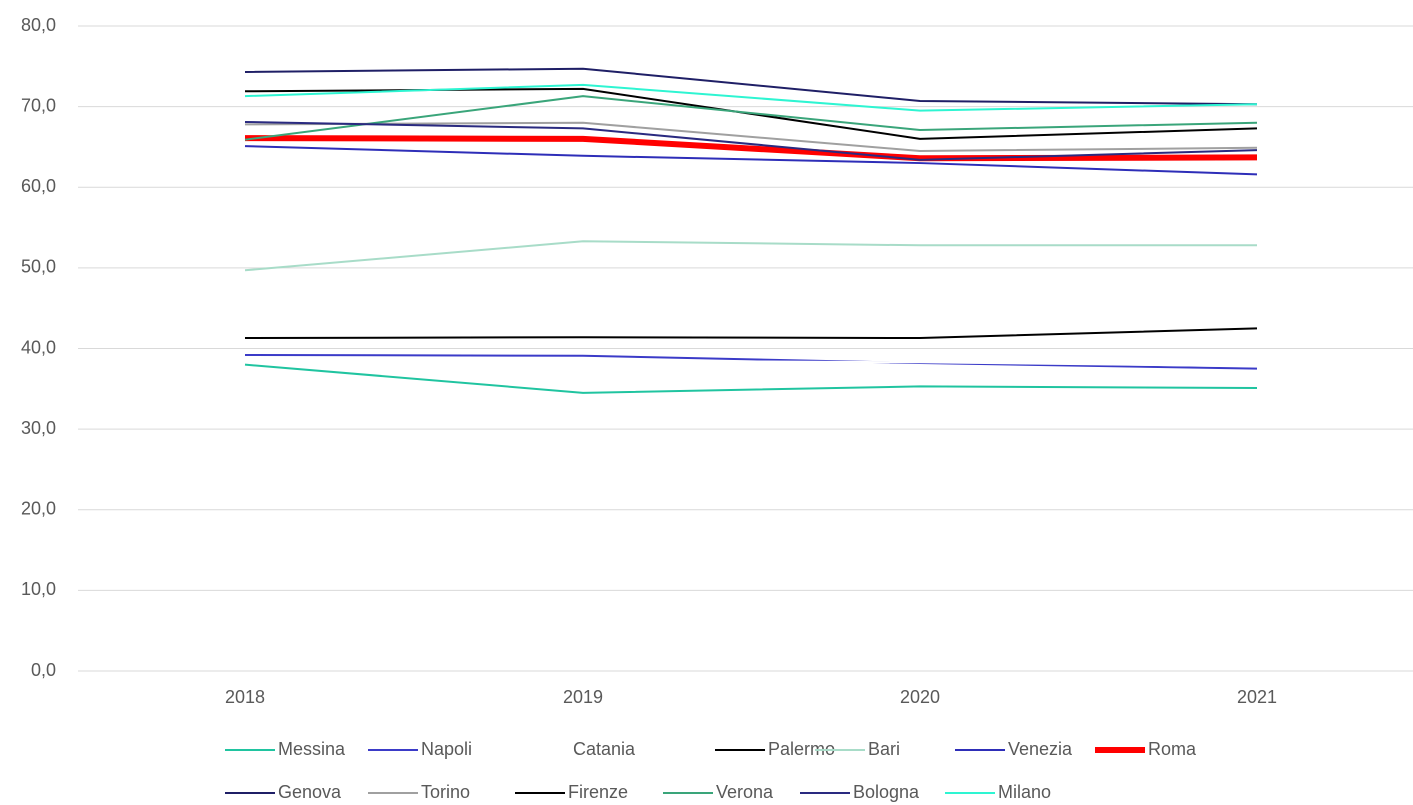 The height and width of the screenshot is (805, 1413). I want to click on y-tick-label: 60,0, so click(38, 186).